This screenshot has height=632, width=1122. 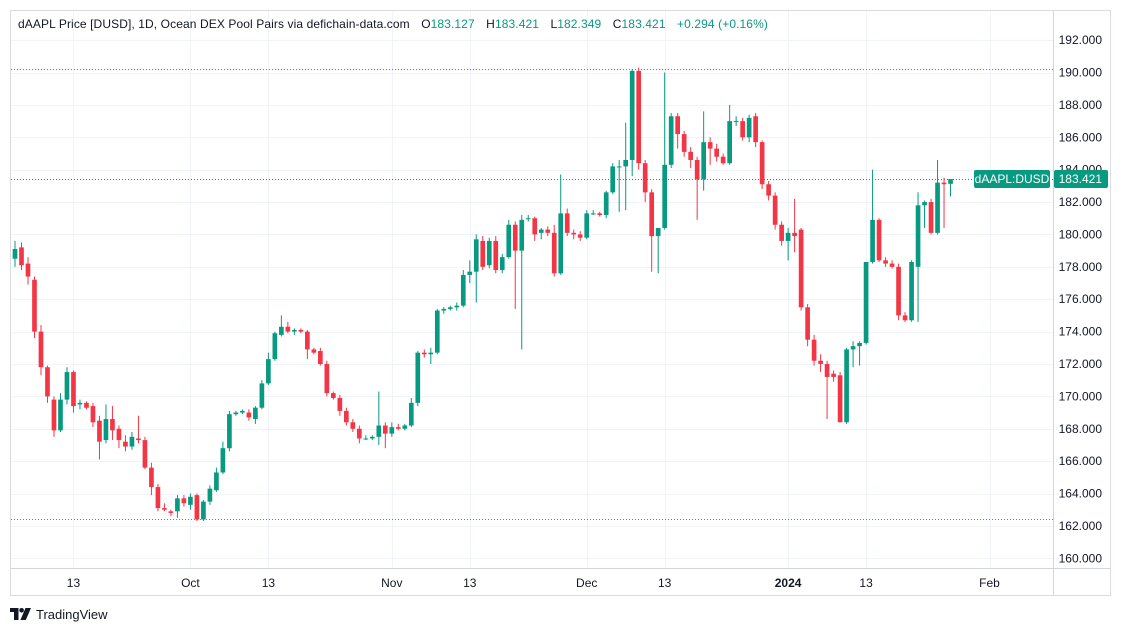 What do you see at coordinates (1081, 202) in the screenshot?
I see `y-tick-label: 182.000` at bounding box center [1081, 202].